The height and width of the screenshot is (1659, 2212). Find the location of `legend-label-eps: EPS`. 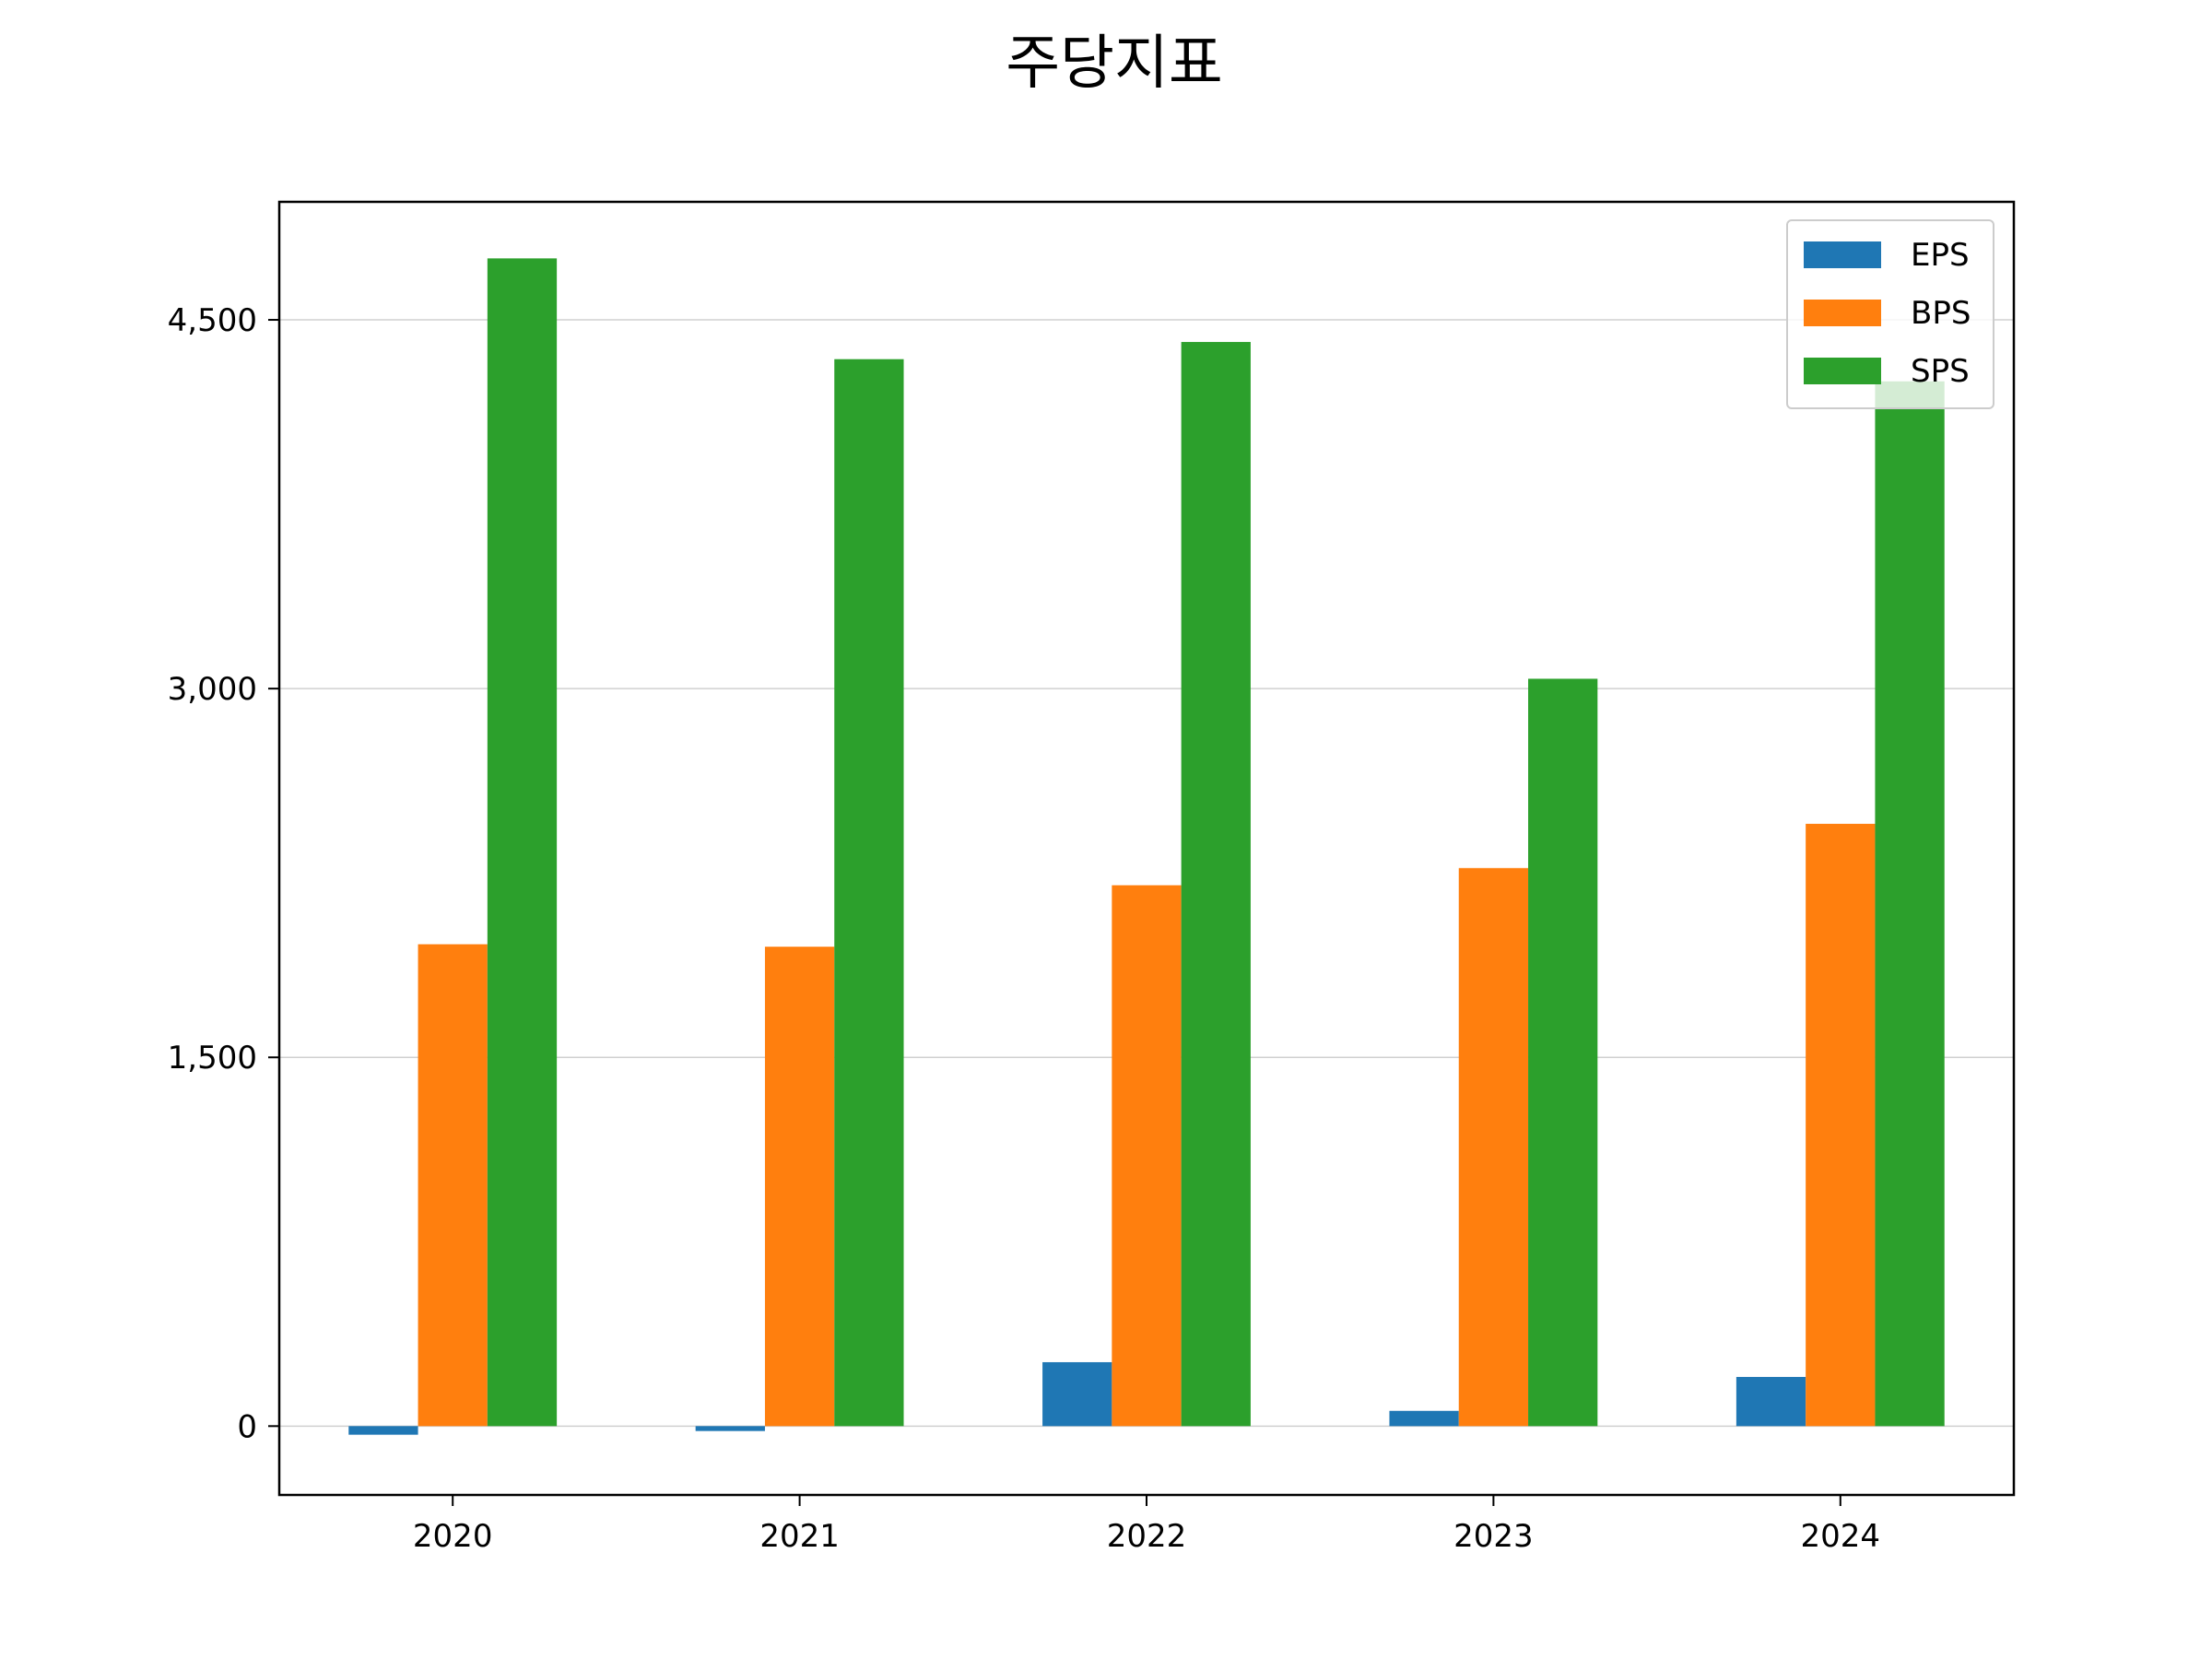

legend-label-eps: EPS is located at coordinates (1940, 255).